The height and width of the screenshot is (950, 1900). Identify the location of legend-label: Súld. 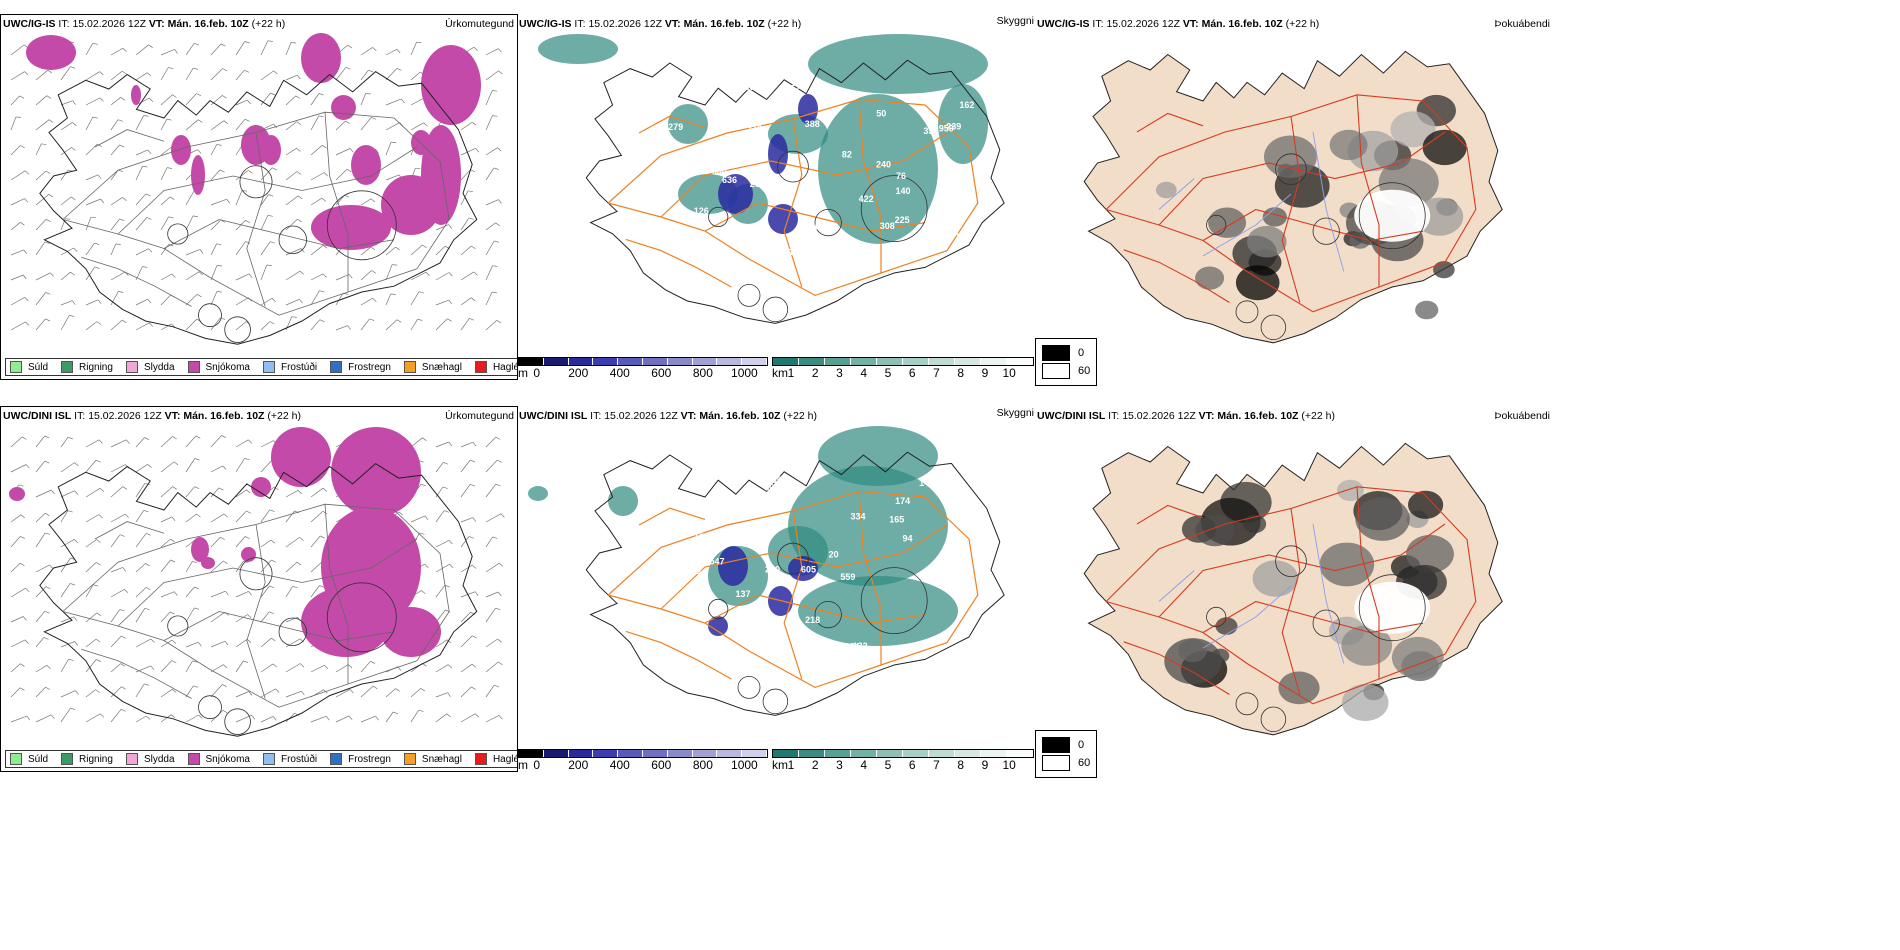
(38, 759).